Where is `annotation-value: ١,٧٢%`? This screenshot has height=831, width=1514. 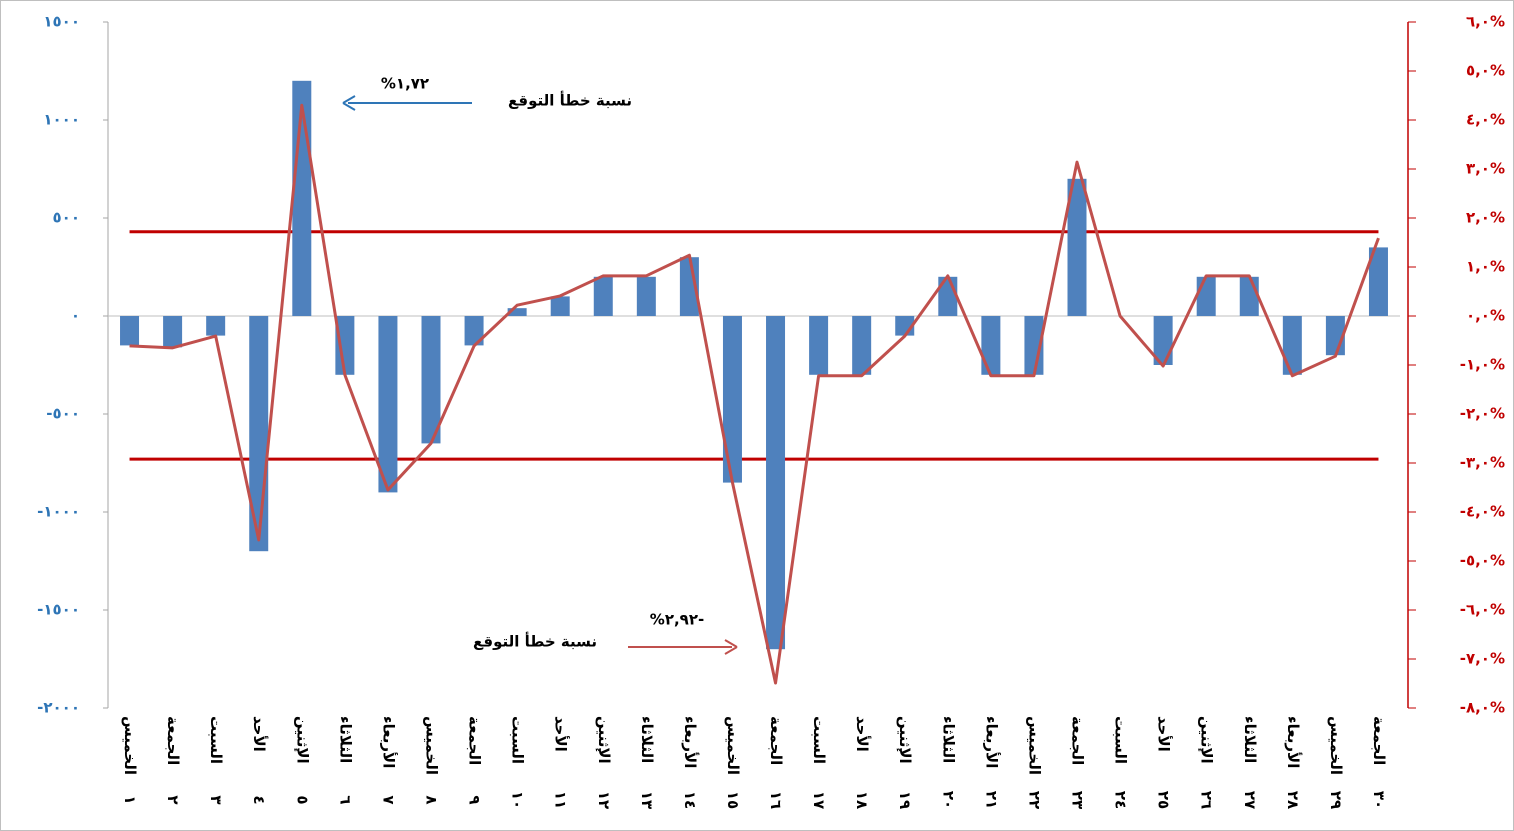 annotation-value: ١,٧٢% is located at coordinates (405, 84).